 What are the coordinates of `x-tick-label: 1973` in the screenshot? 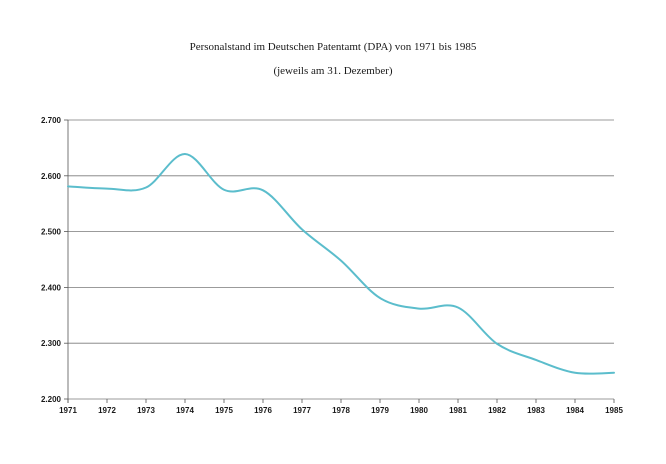 It's located at (146, 410).